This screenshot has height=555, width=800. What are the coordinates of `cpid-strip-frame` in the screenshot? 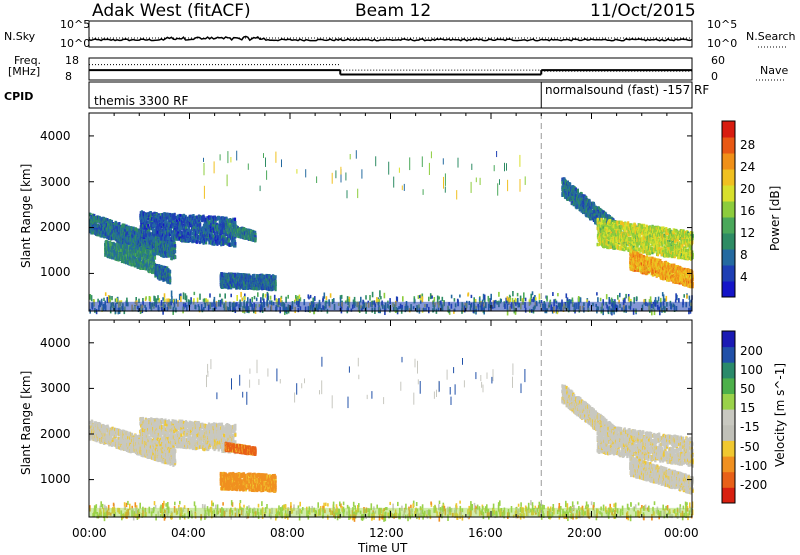 It's located at (390, 95).